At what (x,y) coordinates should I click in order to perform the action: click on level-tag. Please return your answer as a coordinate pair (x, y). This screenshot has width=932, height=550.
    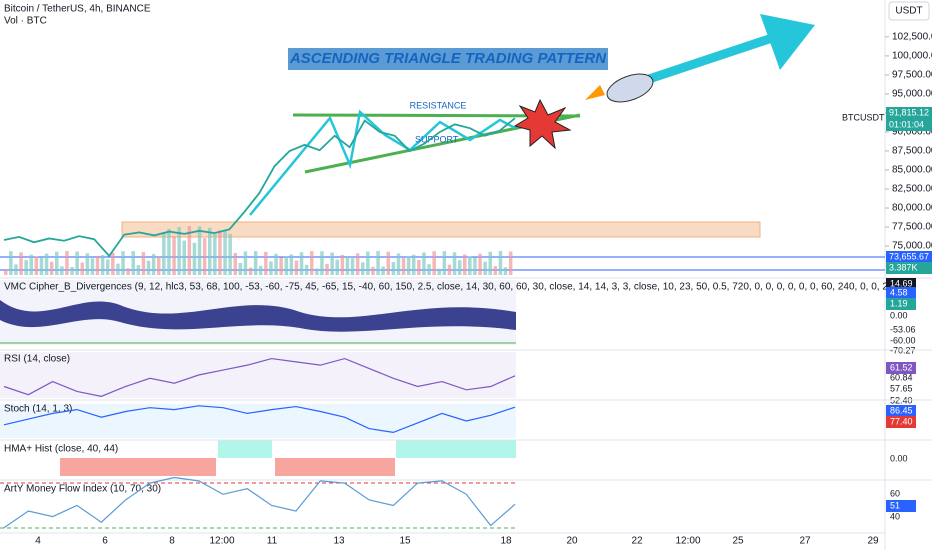
    Looking at the image, I should click on (901, 293).